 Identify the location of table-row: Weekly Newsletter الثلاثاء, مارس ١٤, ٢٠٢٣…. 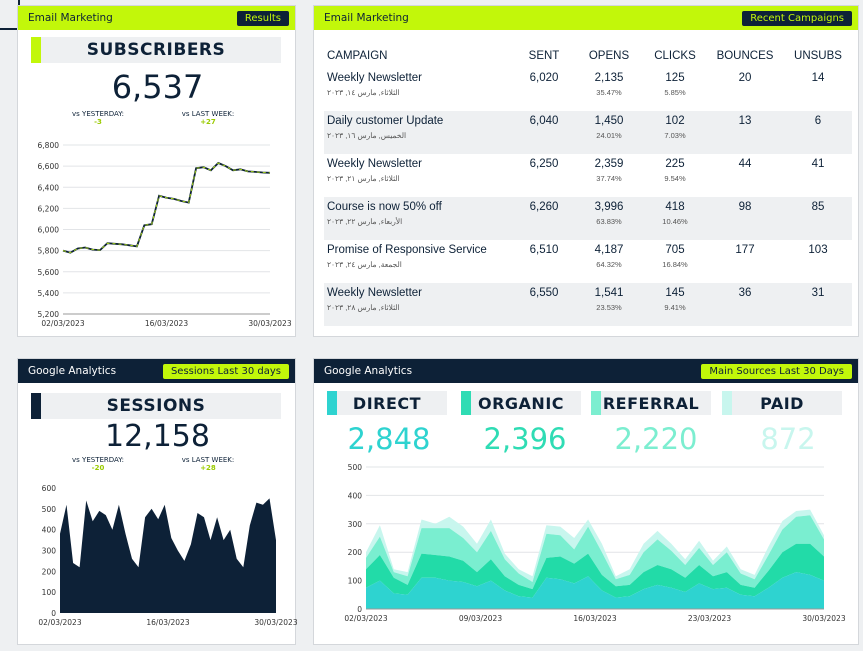
(588, 89).